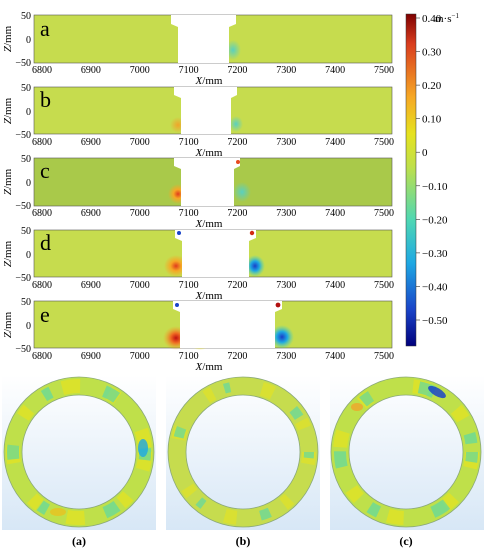 The image size is (485, 550). I want to click on ring-a, so click(79, 452).